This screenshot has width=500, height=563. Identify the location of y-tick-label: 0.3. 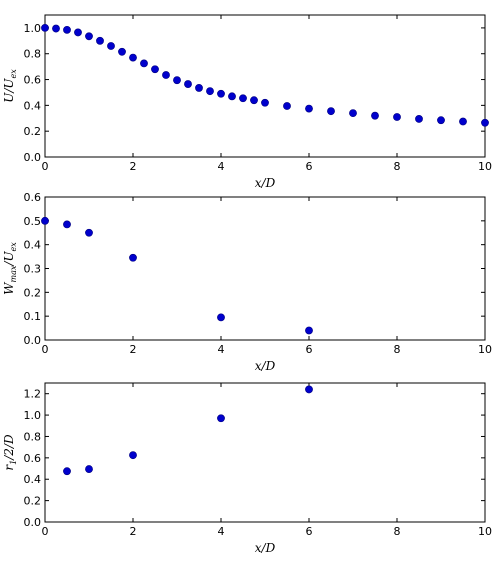
(33, 269).